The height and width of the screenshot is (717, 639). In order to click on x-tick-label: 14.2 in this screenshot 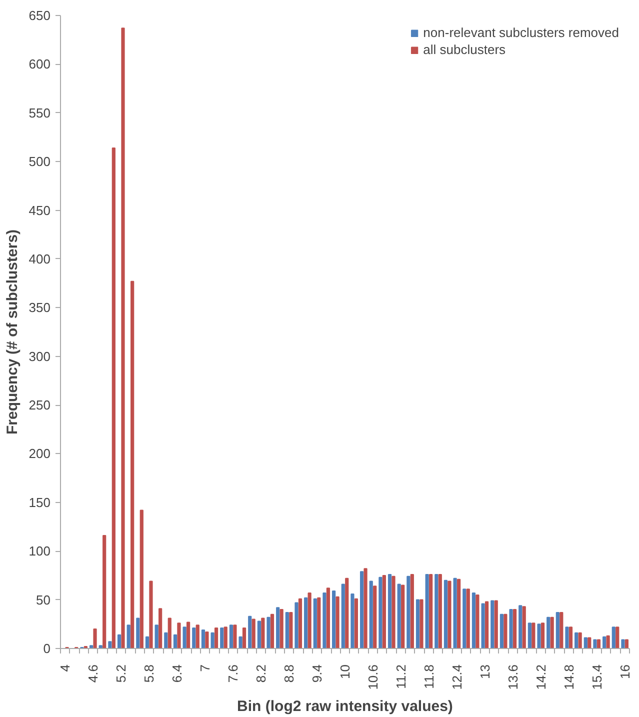, I will do `click(540, 677)`.